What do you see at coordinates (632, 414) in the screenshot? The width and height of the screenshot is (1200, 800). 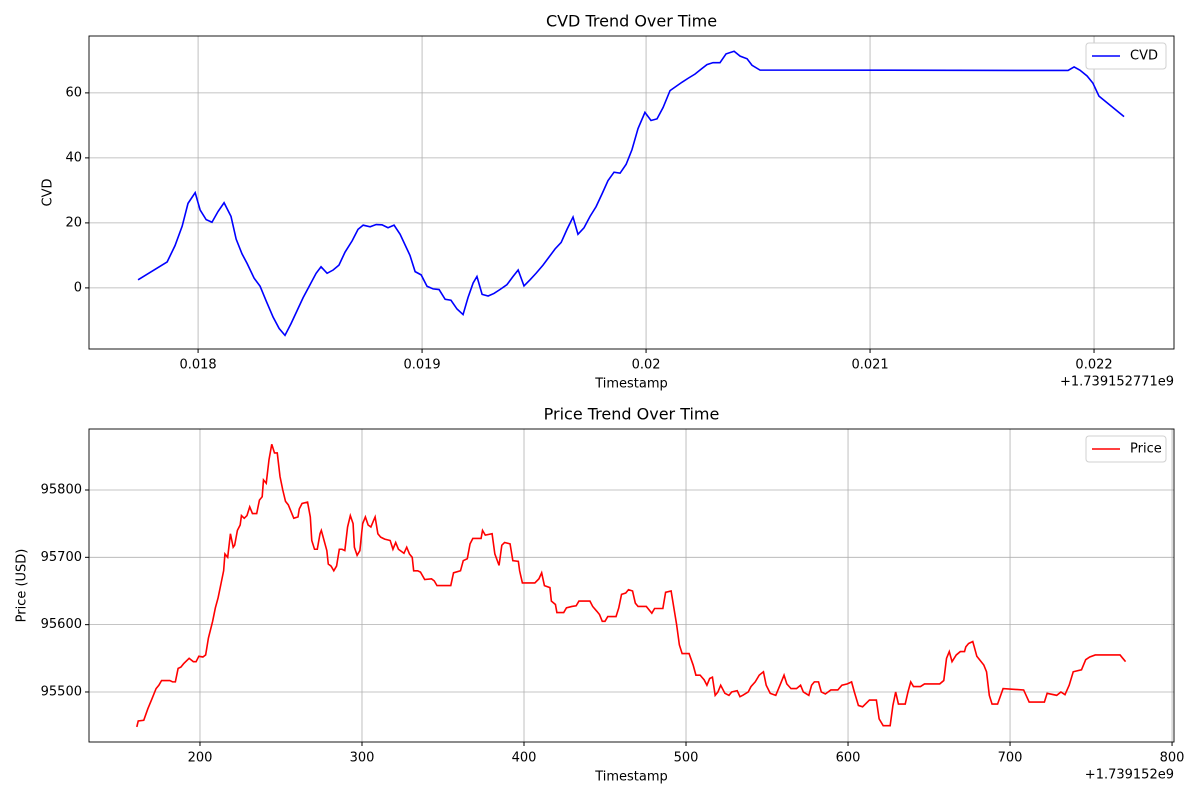 I see `chart-title: Price Trend Over Time` at bounding box center [632, 414].